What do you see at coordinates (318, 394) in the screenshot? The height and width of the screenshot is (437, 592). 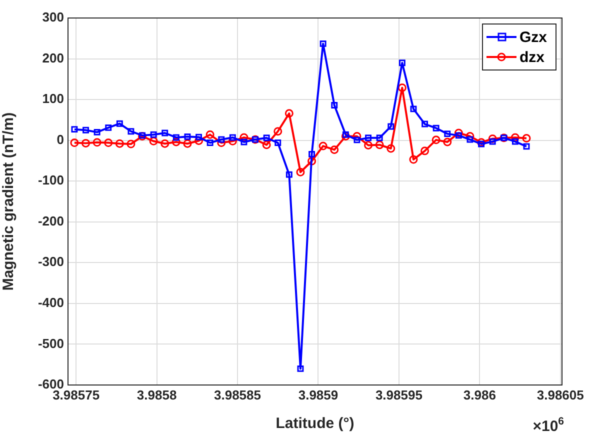 I see `x-tick-label: 3.9859` at bounding box center [318, 394].